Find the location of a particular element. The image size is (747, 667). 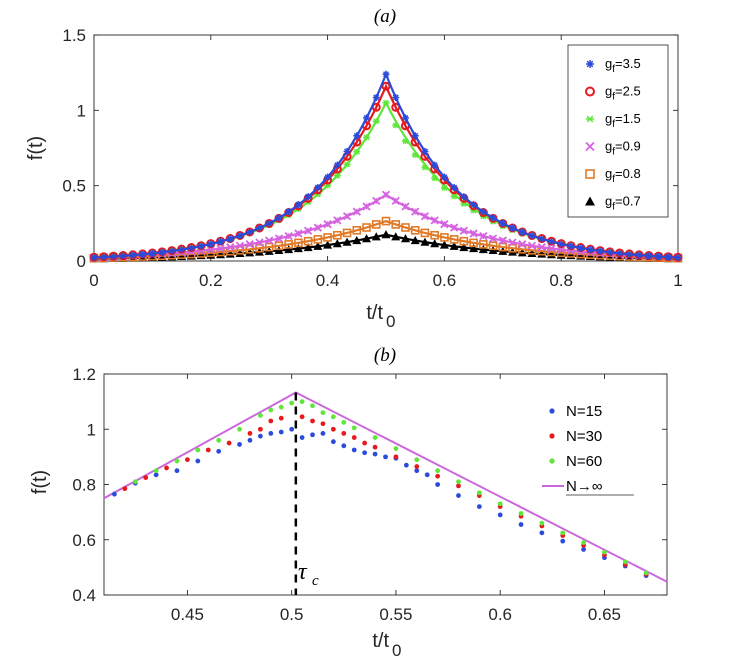

x-tick-label: 0.6 is located at coordinates (500, 614).